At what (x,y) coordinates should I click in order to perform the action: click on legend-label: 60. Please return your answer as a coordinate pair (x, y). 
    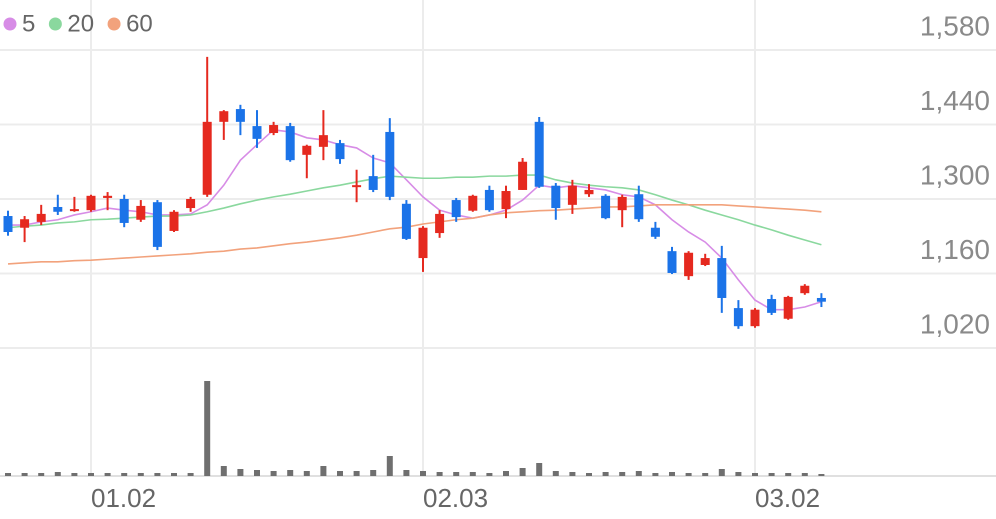
    Looking at the image, I should click on (139, 23).